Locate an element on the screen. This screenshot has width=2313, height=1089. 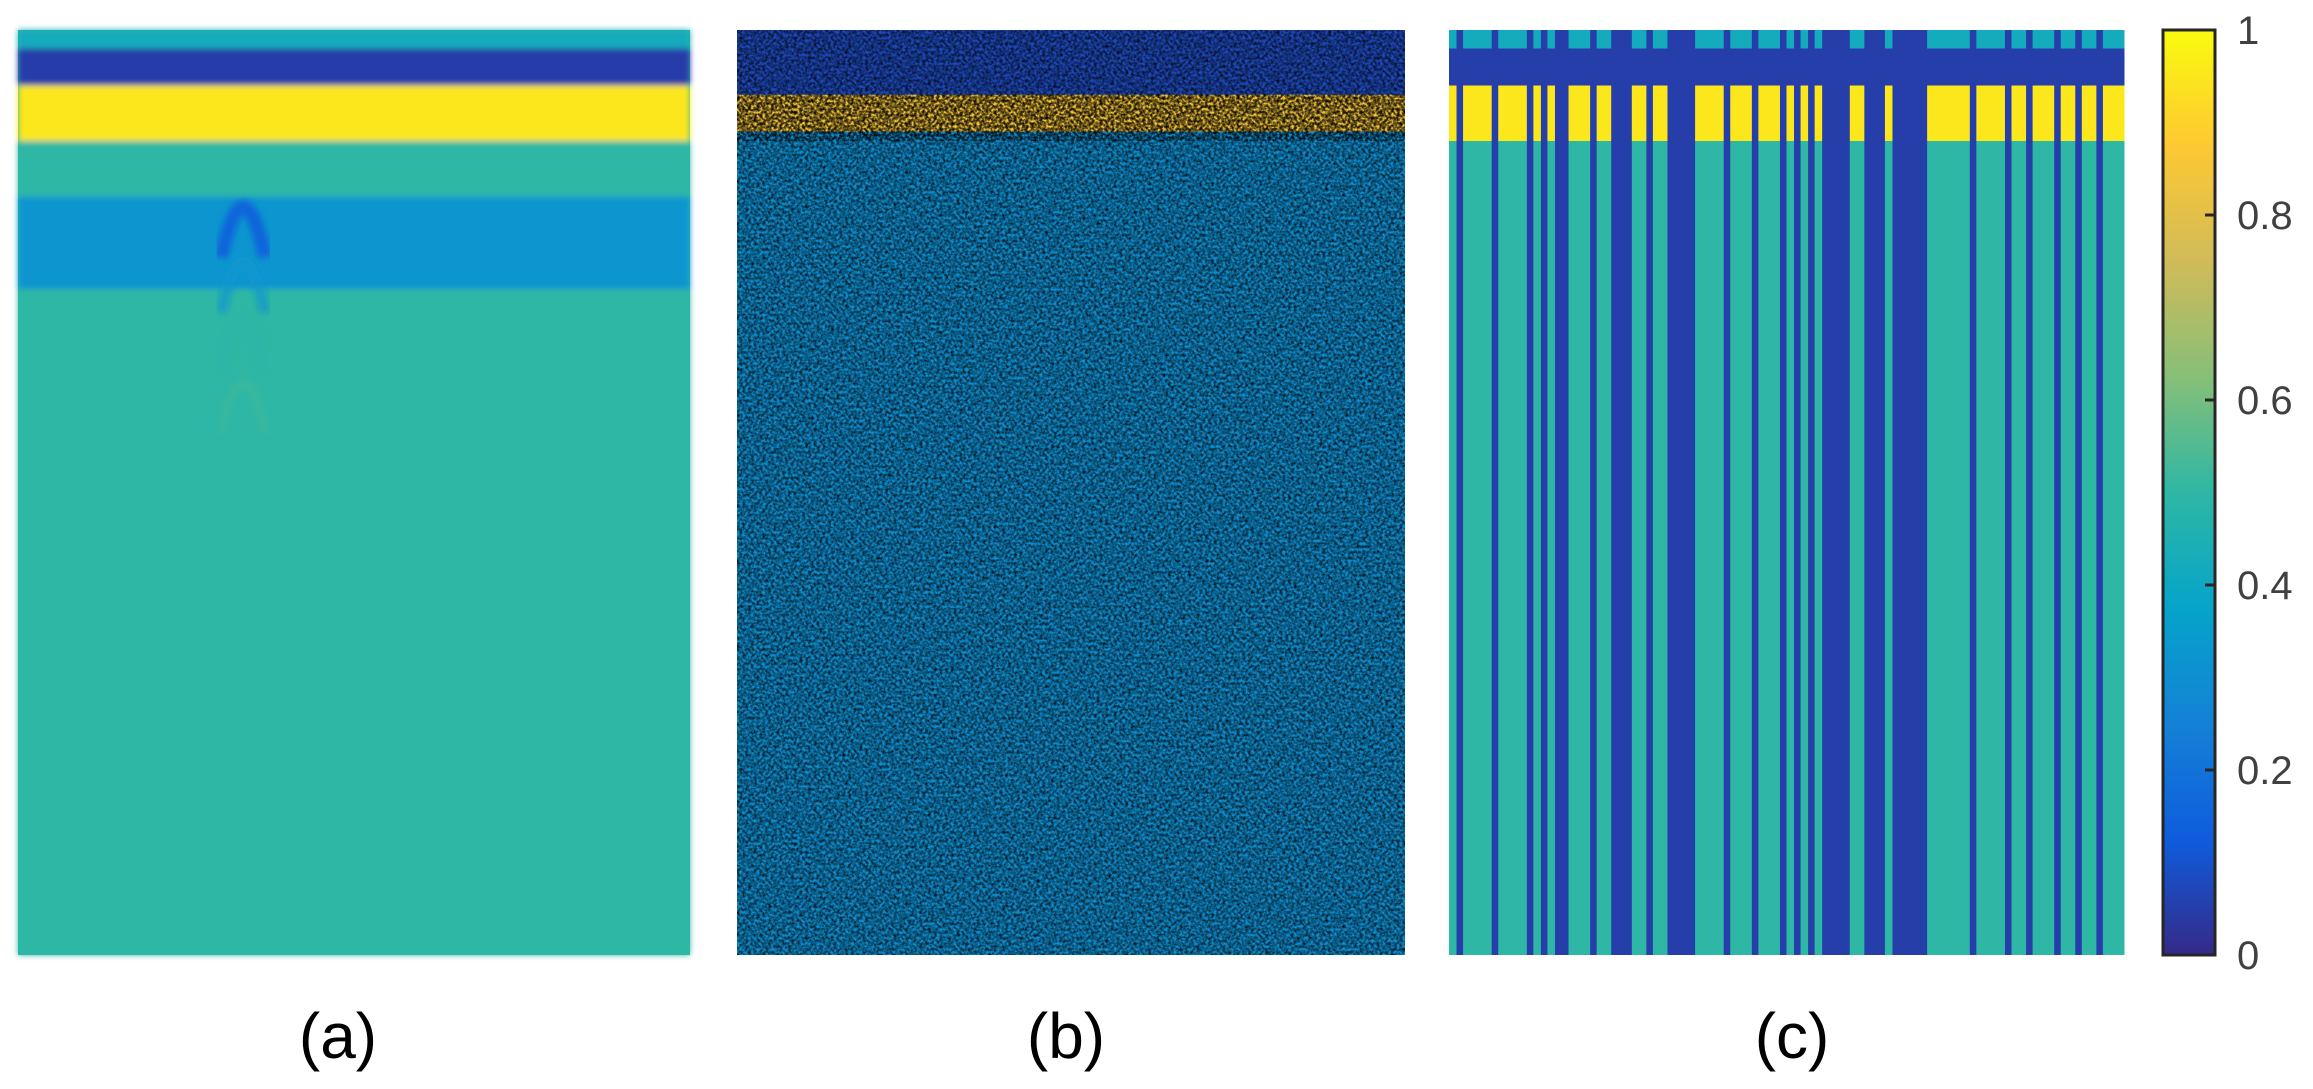
colorbar: 1 0.8 0.6 0.4 0.2 0 is located at coordinates (2227, 493).